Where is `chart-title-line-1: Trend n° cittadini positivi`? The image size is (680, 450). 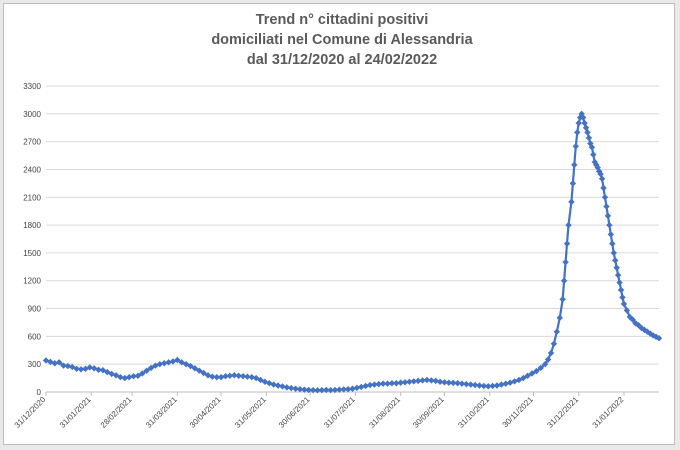 chart-title-line-1: Trend n° cittadini positivi is located at coordinates (342, 20).